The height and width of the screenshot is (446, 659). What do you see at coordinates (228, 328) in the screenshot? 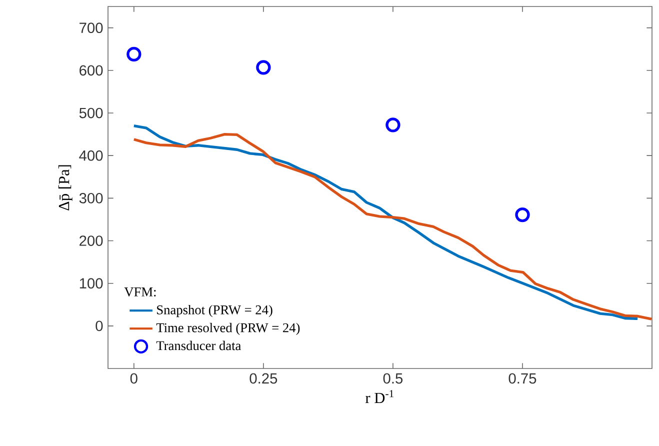
I see `legend-label: Time resolved (PRW = 24)` at bounding box center [228, 328].